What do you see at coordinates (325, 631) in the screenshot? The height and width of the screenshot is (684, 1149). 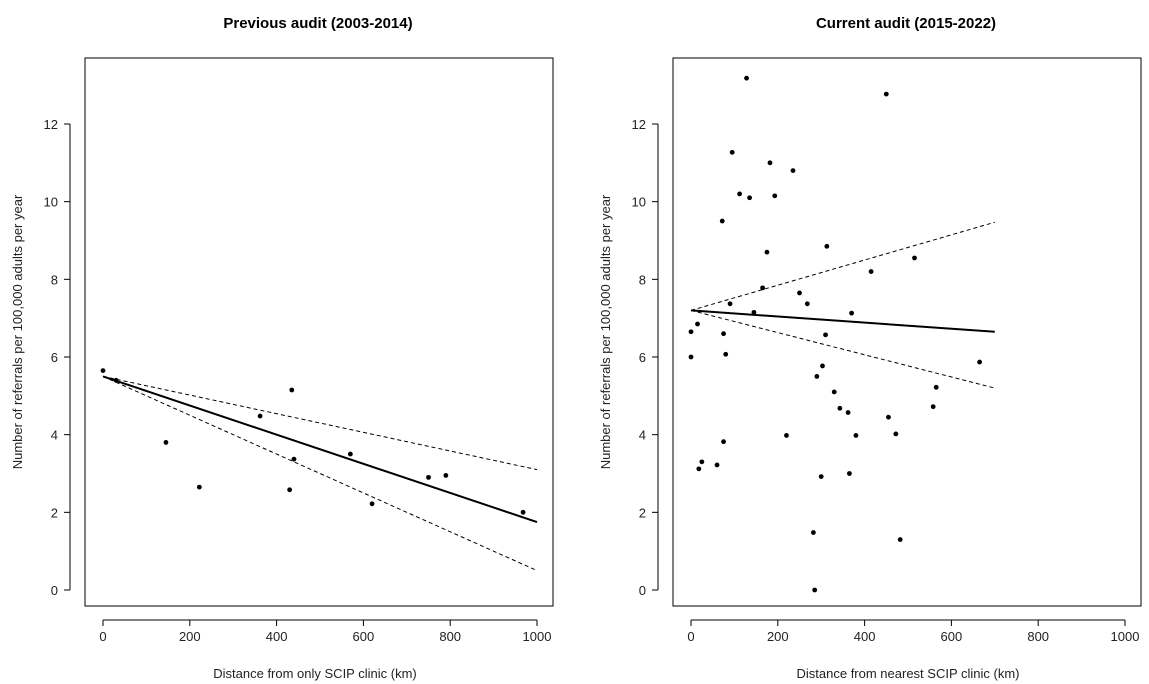 I see `x-axis-previous: 0 200 400 600 800 1000` at bounding box center [325, 631].